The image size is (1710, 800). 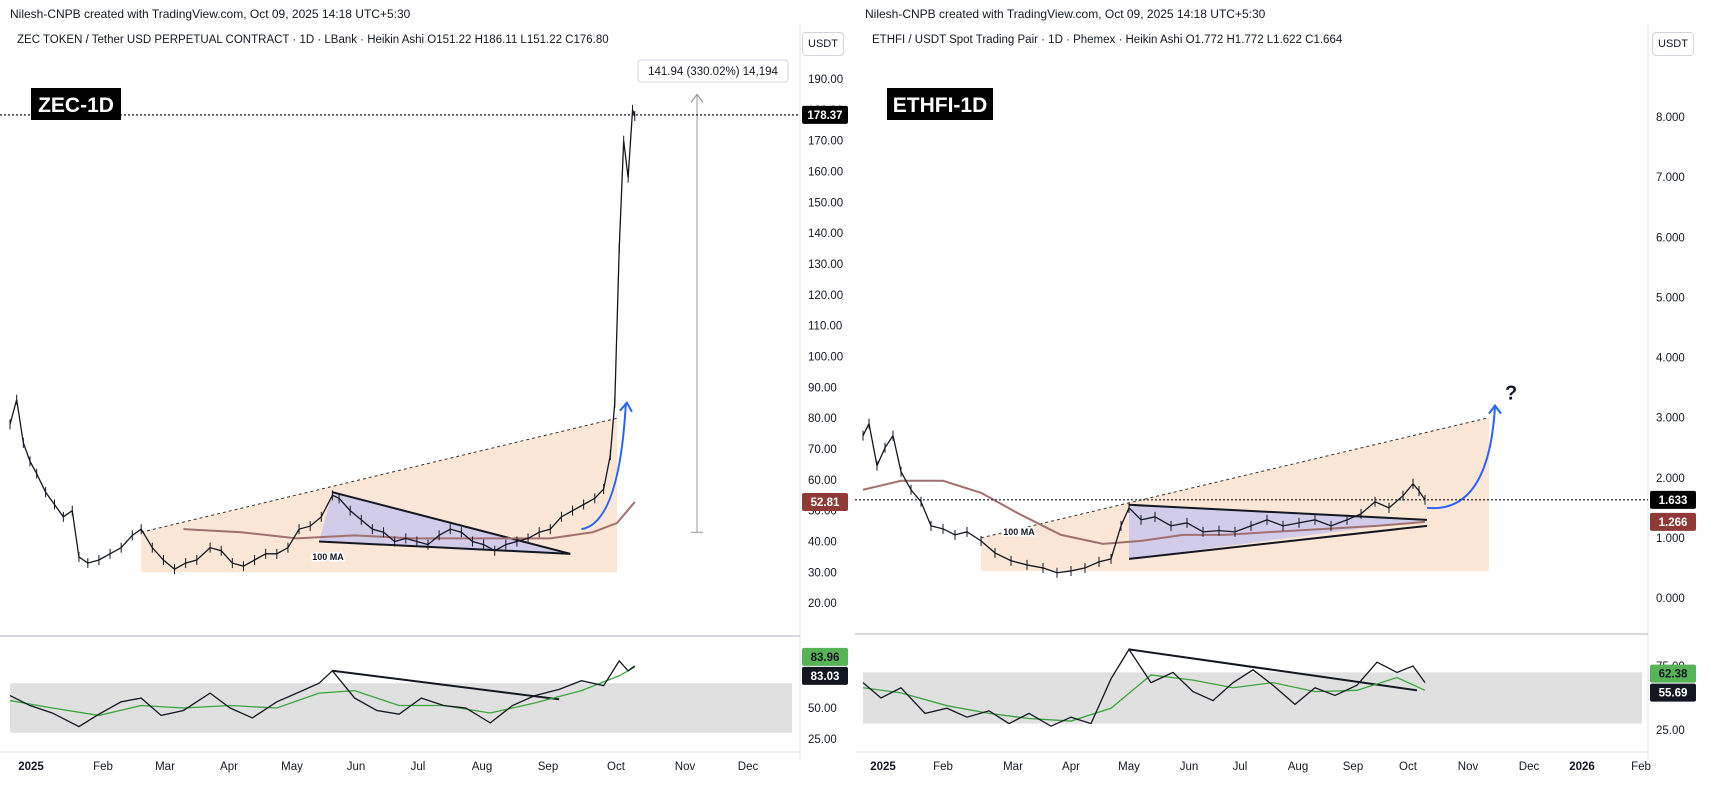 What do you see at coordinates (445, 547) in the screenshot?
I see `wedge-lower-line` at bounding box center [445, 547].